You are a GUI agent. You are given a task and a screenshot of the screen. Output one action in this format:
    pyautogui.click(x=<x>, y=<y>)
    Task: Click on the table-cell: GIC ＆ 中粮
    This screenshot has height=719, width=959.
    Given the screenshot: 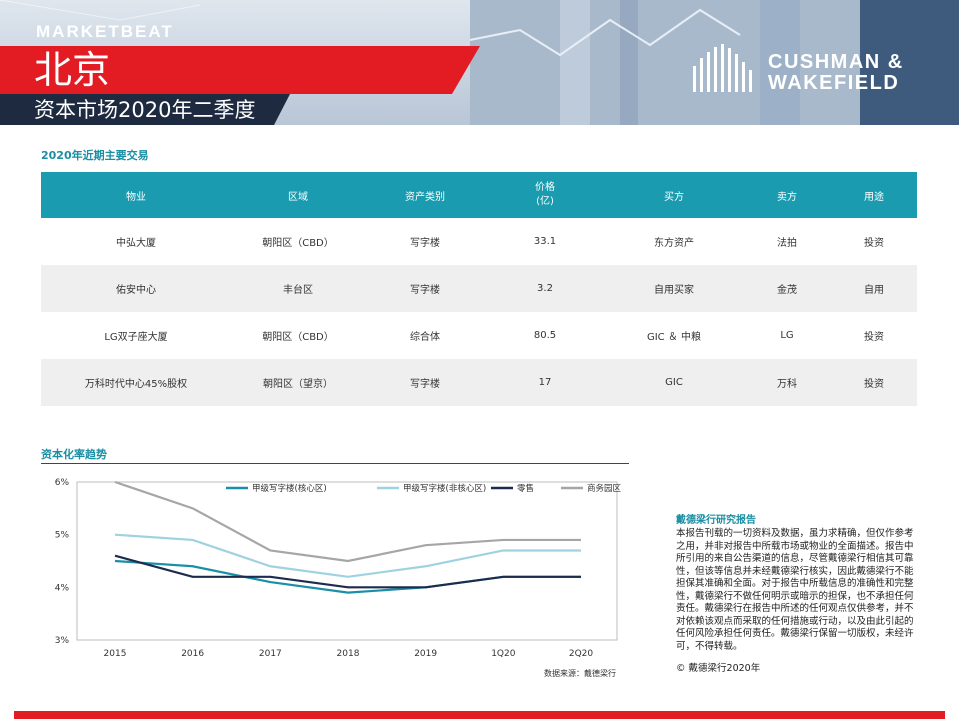 What is the action you would take?
    pyautogui.click(x=674, y=337)
    